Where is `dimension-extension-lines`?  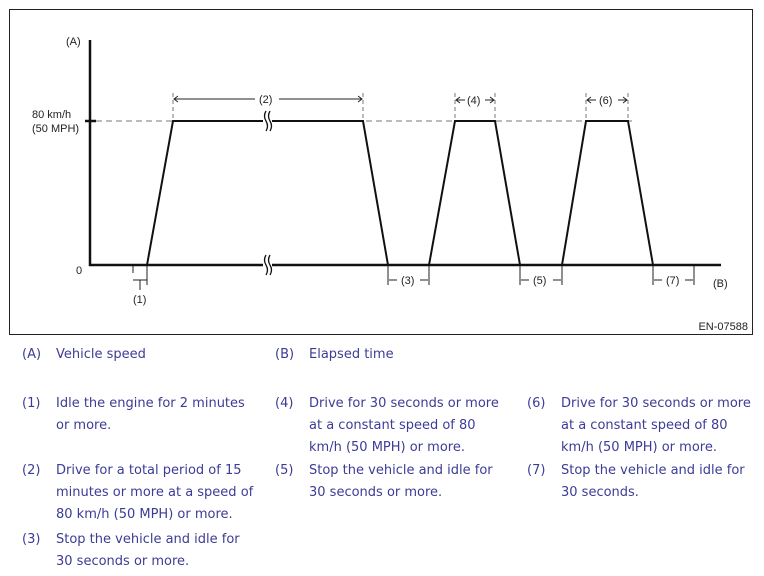 dimension-extension-lines is located at coordinates (400, 107).